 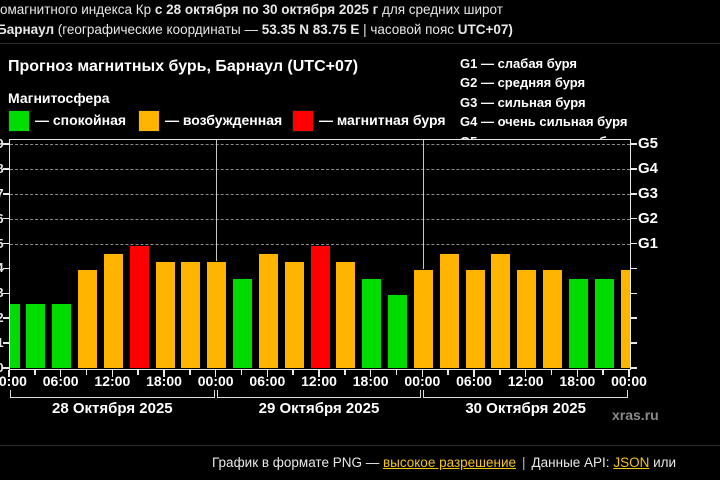 What do you see at coordinates (485, 29) in the screenshot?
I see `header-timezone: UTC+07)` at bounding box center [485, 29].